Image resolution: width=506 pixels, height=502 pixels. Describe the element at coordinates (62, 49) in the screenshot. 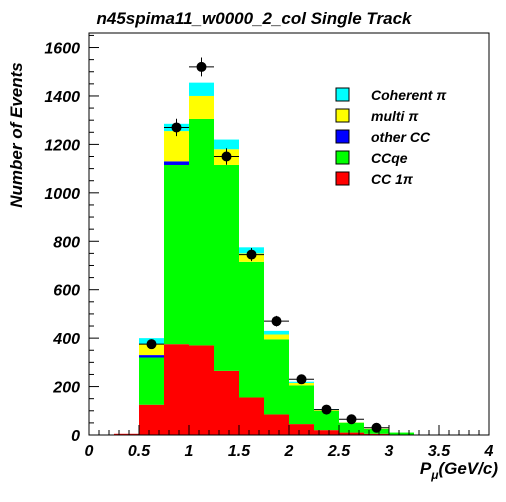

I see `y-tick-label: 1600` at that location.